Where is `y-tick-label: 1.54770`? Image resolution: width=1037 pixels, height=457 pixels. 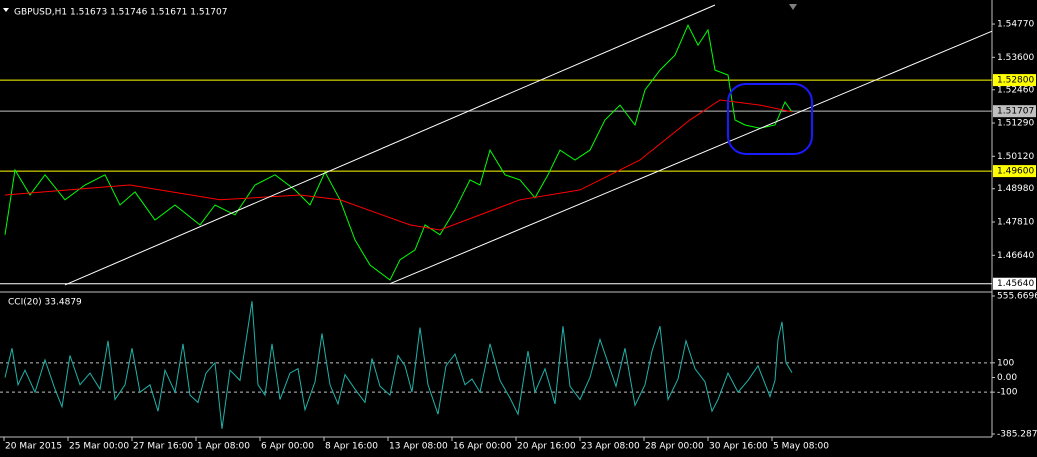
y-tick-label: 1.54770 is located at coordinates (1015, 25).